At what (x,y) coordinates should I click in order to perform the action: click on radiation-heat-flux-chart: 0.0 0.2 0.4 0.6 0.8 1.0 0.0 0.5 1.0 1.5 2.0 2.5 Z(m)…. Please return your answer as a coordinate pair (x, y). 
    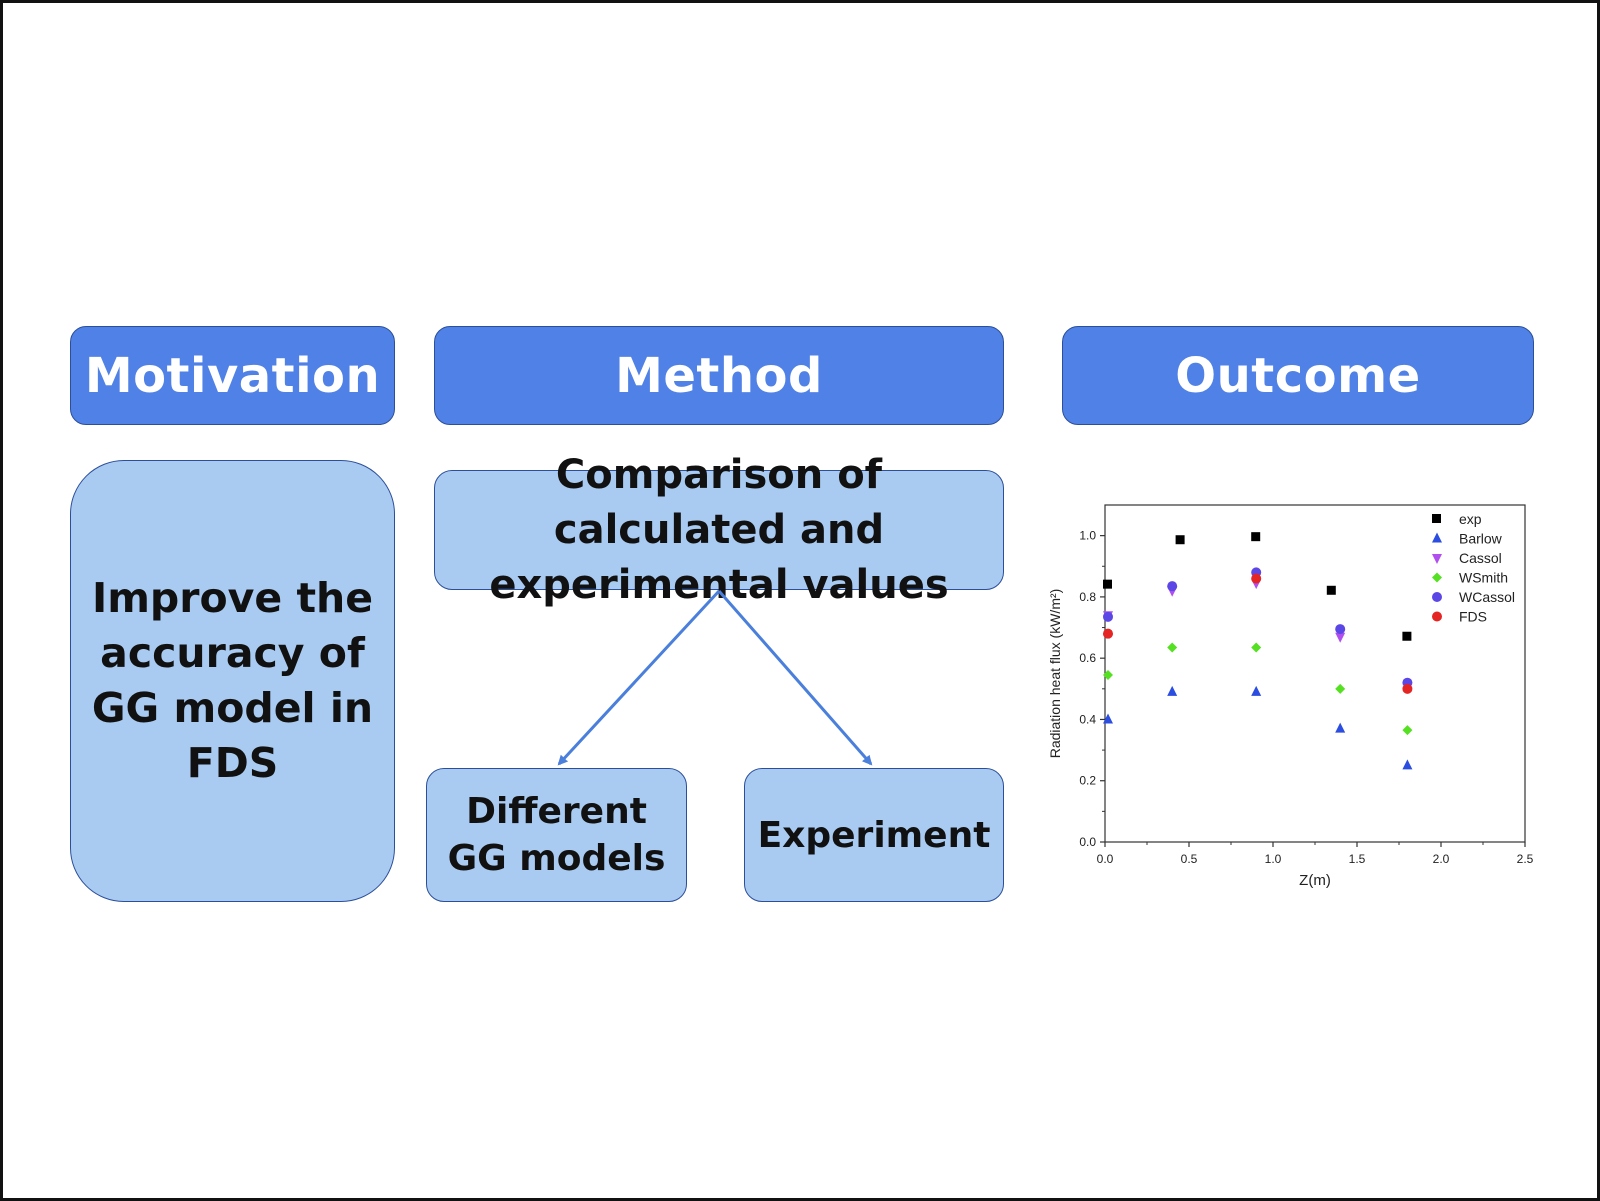
    Looking at the image, I should click on (1290, 696).